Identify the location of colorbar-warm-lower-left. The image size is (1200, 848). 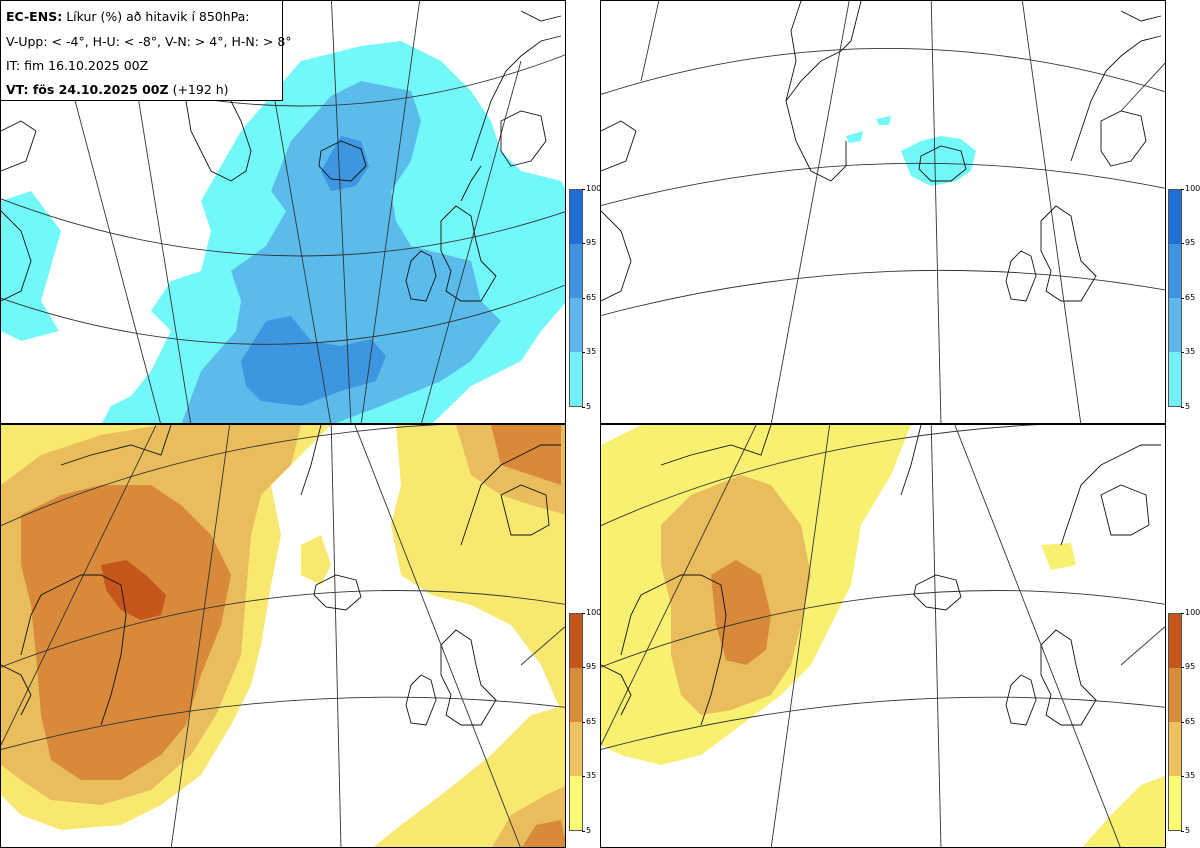
(576, 722).